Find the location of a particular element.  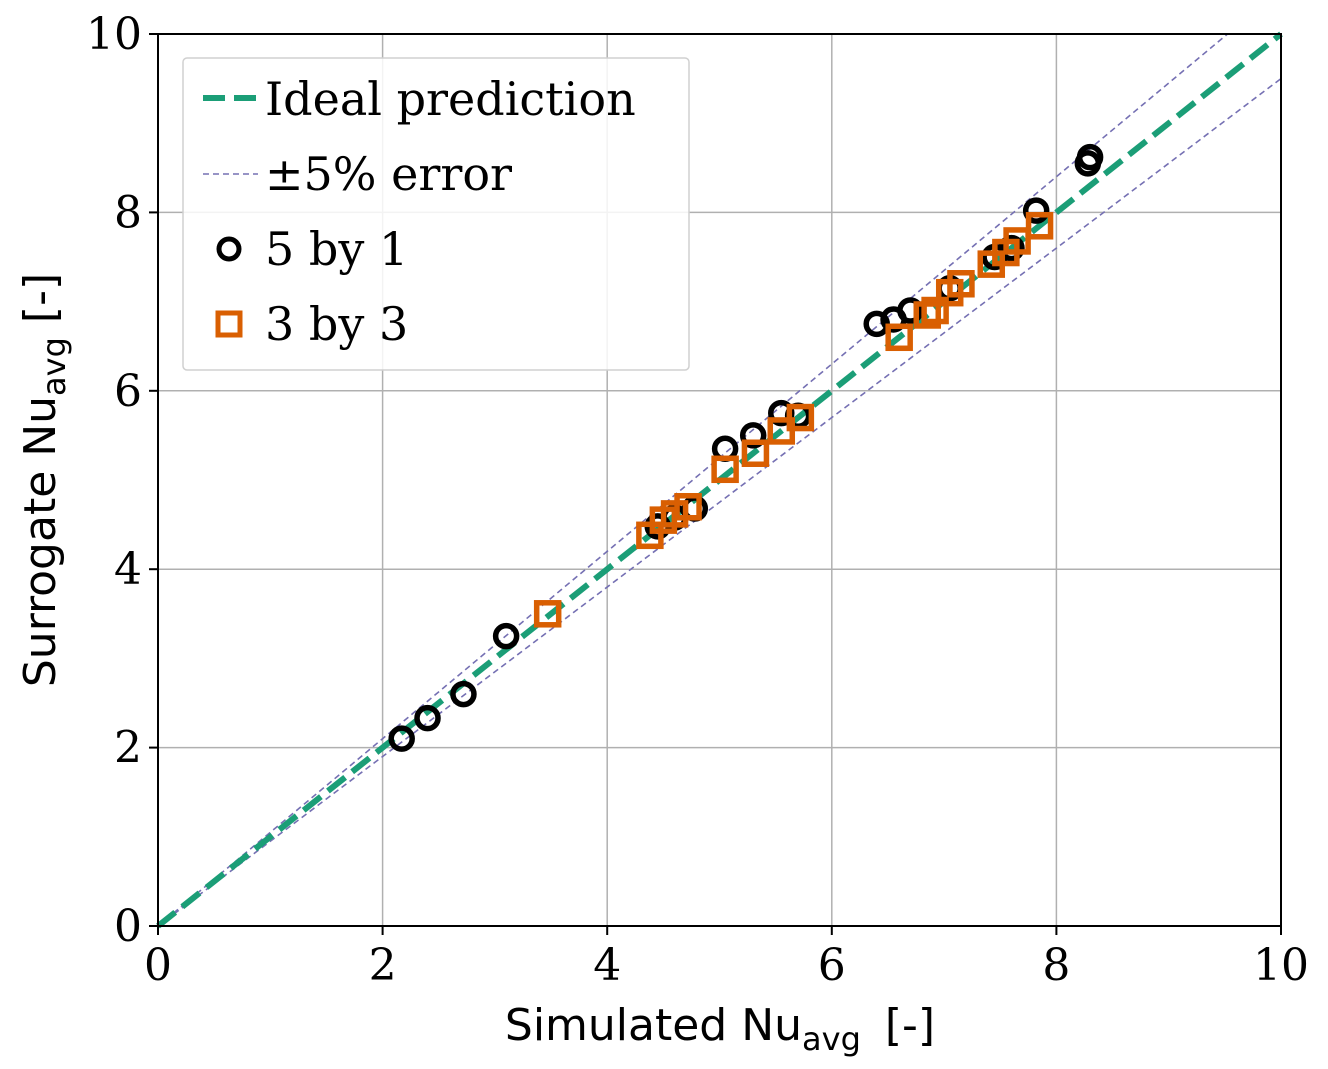

legend-5by1-label: 5 by 1 is located at coordinates (336, 249).